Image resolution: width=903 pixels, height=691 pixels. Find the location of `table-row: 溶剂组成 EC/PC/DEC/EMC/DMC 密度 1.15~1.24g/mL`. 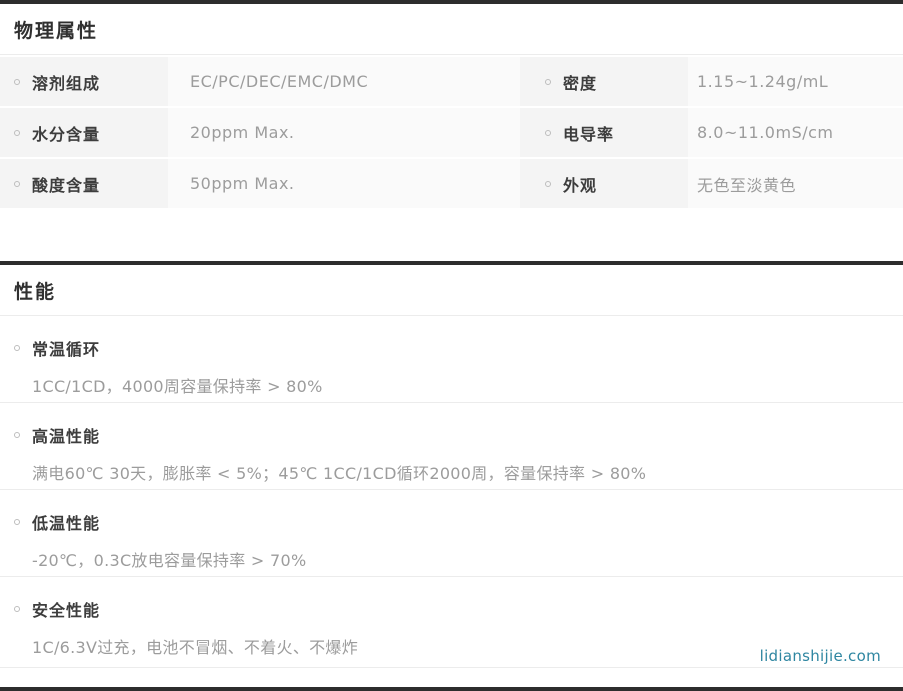

table-row: 溶剂组成 EC/PC/DEC/EMC/DMC 密度 1.15~1.24g/mL is located at coordinates (451, 81).